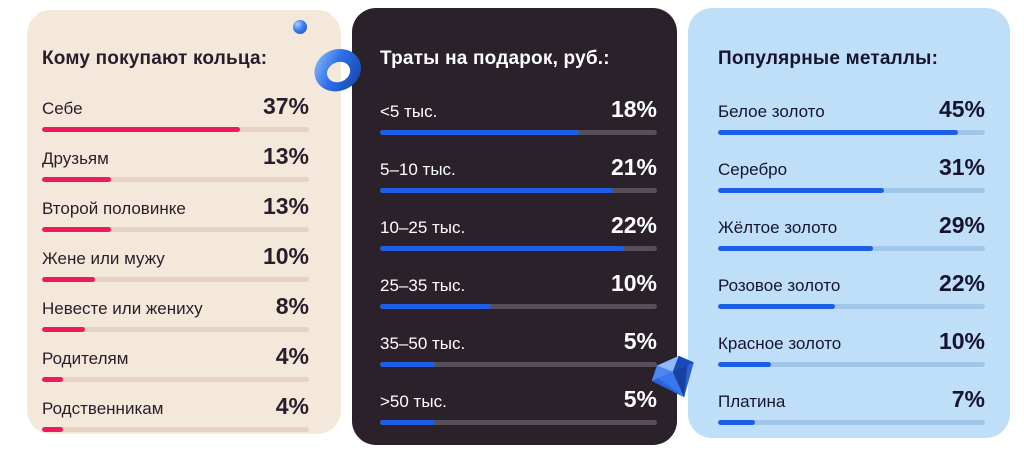 This screenshot has height=453, width=1024. What do you see at coordinates (423, 285) in the screenshot?
I see `stat-label: 25–35 тыс.` at bounding box center [423, 285].